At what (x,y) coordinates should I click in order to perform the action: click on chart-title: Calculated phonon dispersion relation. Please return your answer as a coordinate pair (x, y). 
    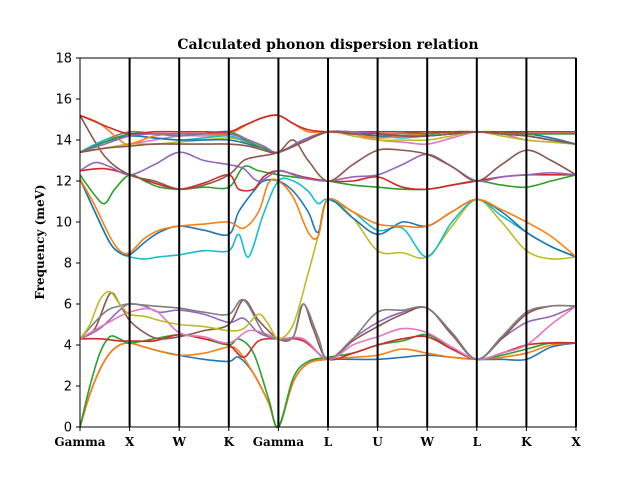
    Looking at the image, I should click on (327, 45).